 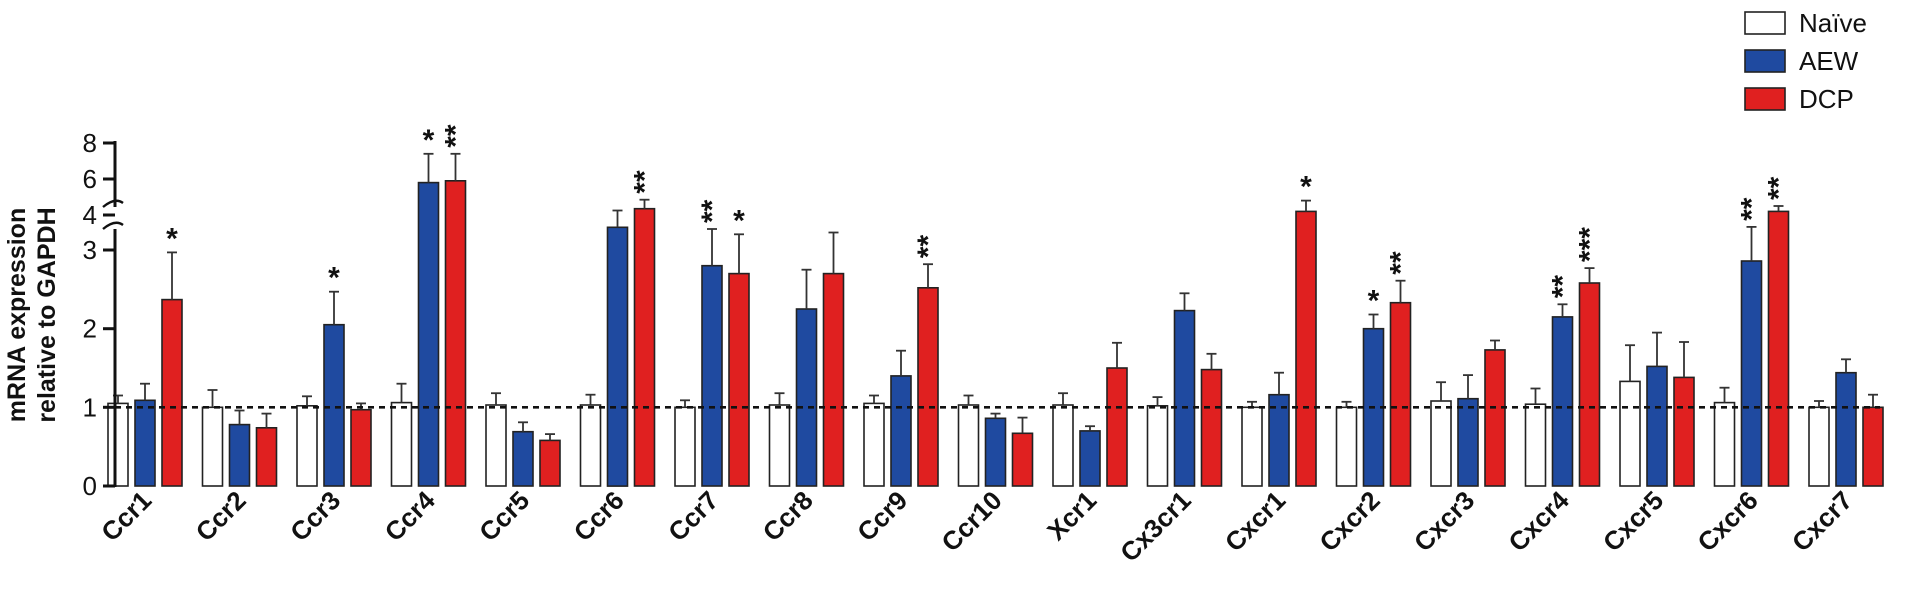 I want to click on bar-nave-ccr7, so click(x=685, y=446).